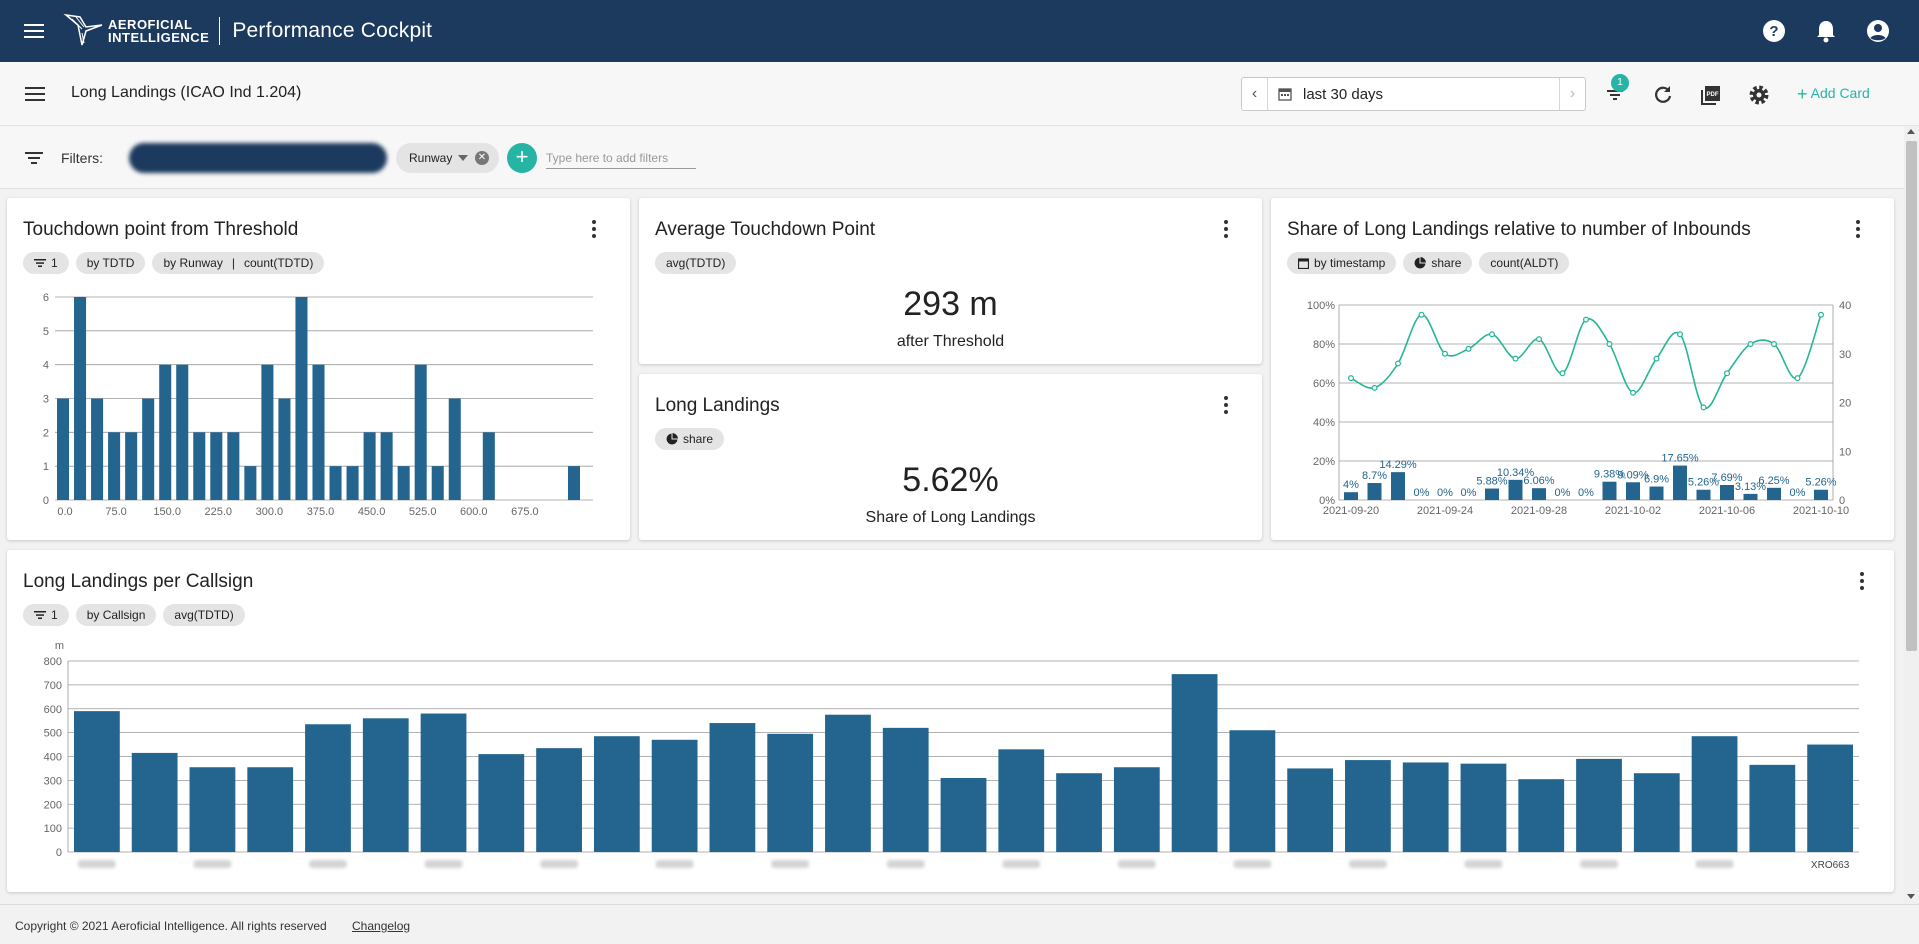 The width and height of the screenshot is (1919, 944). What do you see at coordinates (522, 158) in the screenshot?
I see `add-filter-button: +` at bounding box center [522, 158].